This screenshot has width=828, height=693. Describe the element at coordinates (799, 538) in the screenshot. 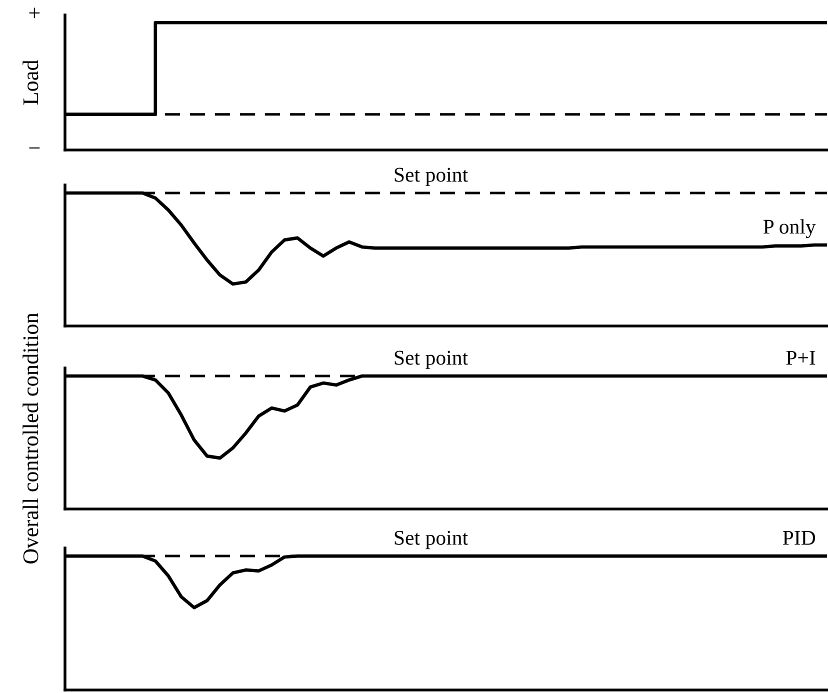

I see `series-label: PID` at that location.